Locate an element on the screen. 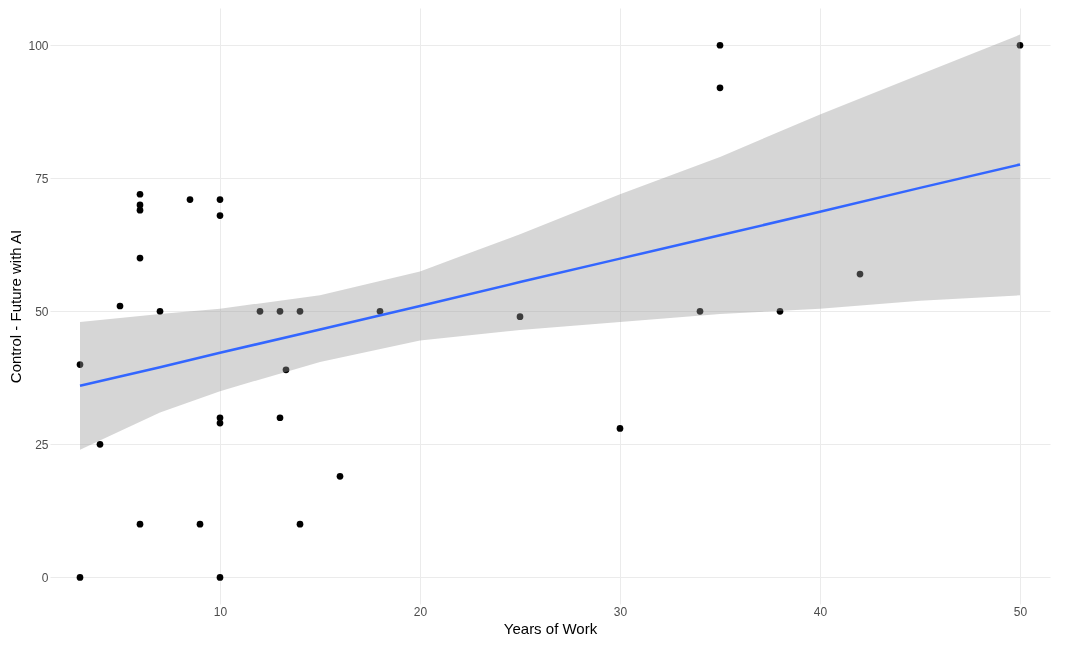 This screenshot has height=649, width=1074. y-axis-title: Control - Future with AI is located at coordinates (16, 306).